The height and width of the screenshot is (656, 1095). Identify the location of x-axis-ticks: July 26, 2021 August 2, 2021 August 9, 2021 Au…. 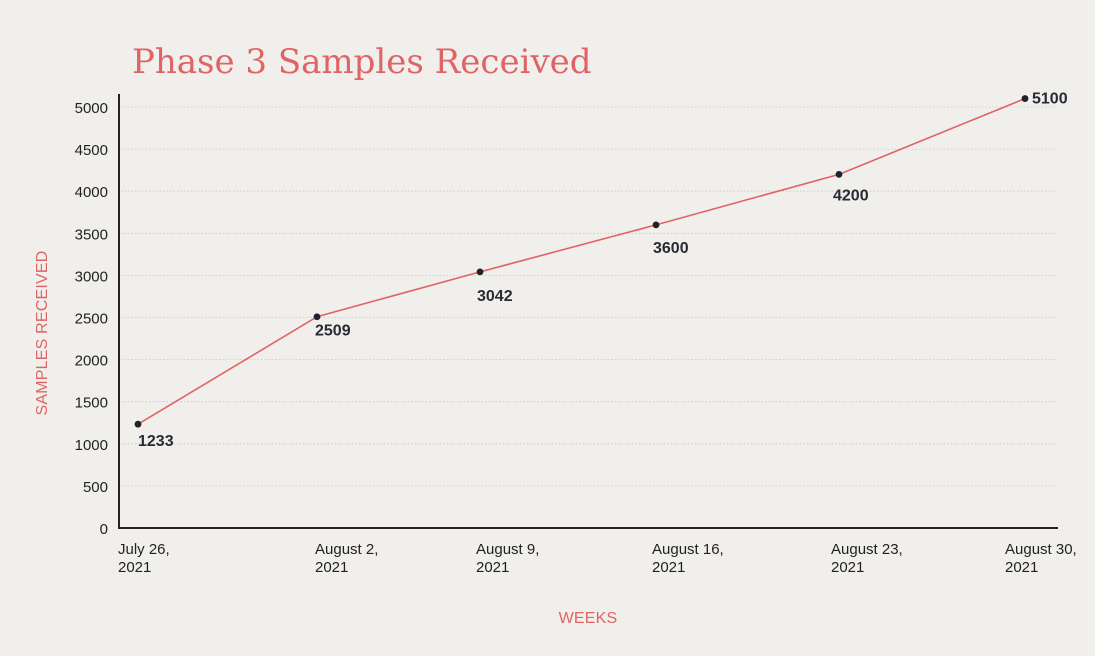
(597, 558).